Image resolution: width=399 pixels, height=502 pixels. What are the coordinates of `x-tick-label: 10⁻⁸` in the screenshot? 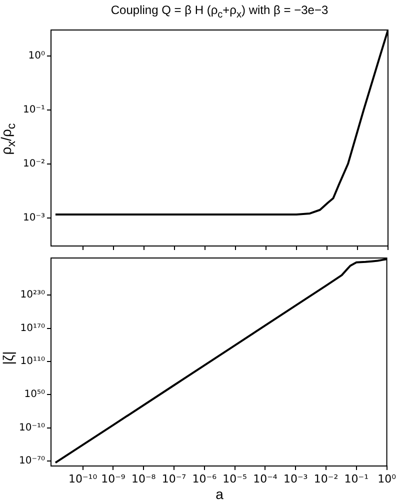 It's located at (143, 479).